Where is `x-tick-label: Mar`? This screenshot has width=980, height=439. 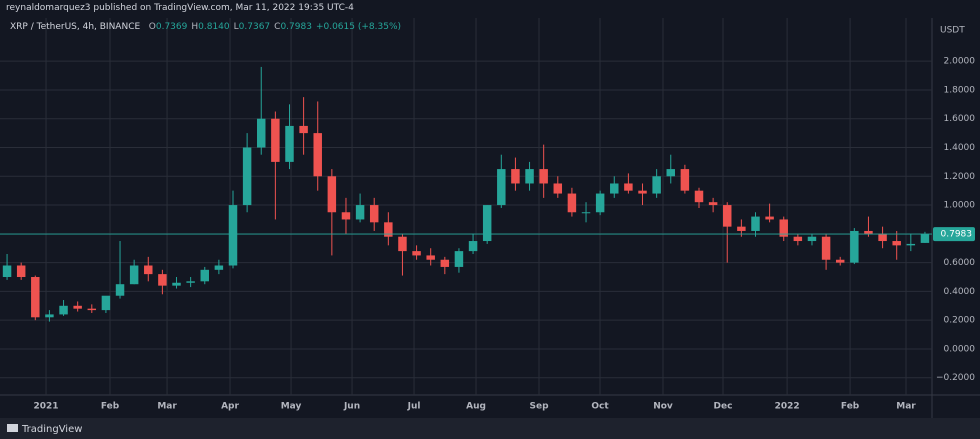
x-tick-label: Mar is located at coordinates (167, 407).